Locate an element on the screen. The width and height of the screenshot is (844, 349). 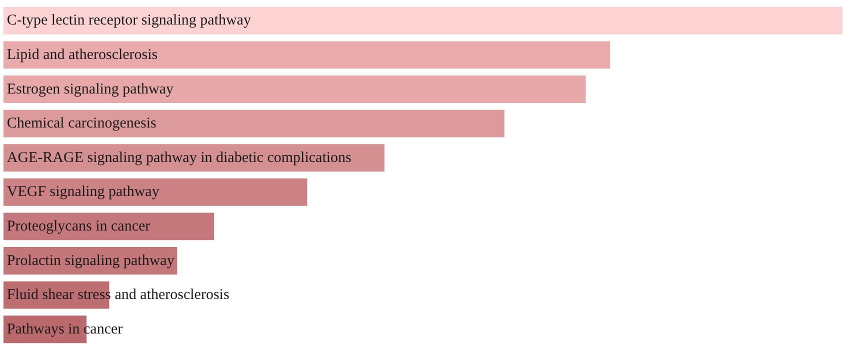
y-tick-label: Chemical carcinogenesis is located at coordinates (81, 124).